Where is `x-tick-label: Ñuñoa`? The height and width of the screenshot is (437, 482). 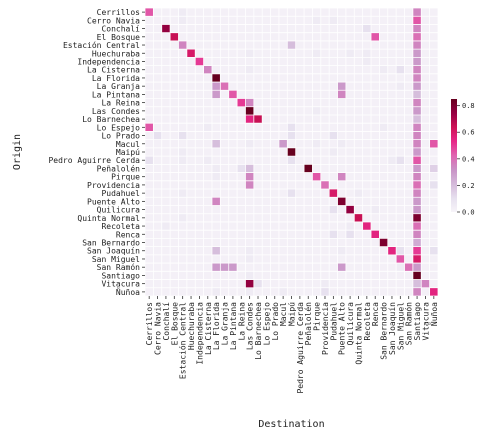 x-tick-label: Ñuñoa is located at coordinates (434, 314).